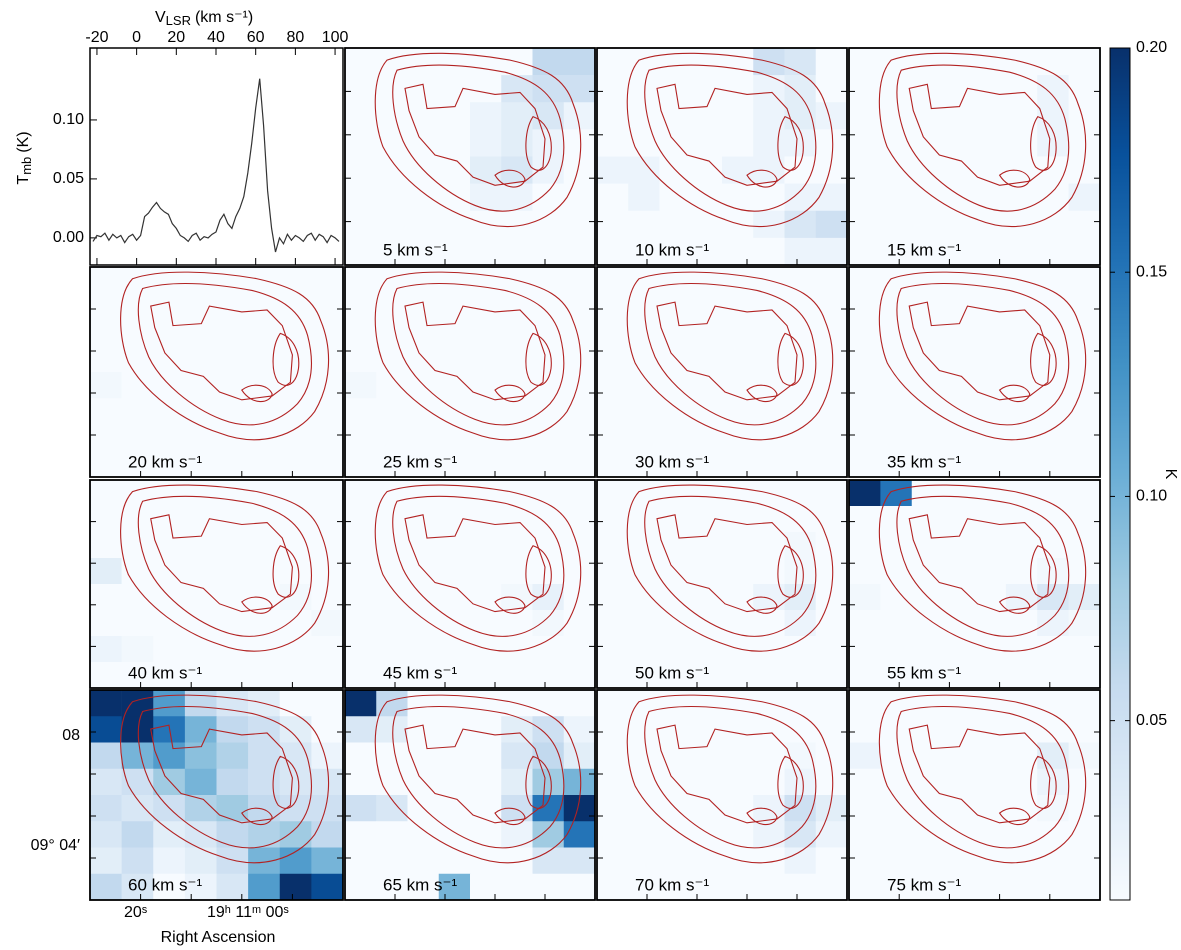  I want to click on spectrum-line, so click(216, 165).